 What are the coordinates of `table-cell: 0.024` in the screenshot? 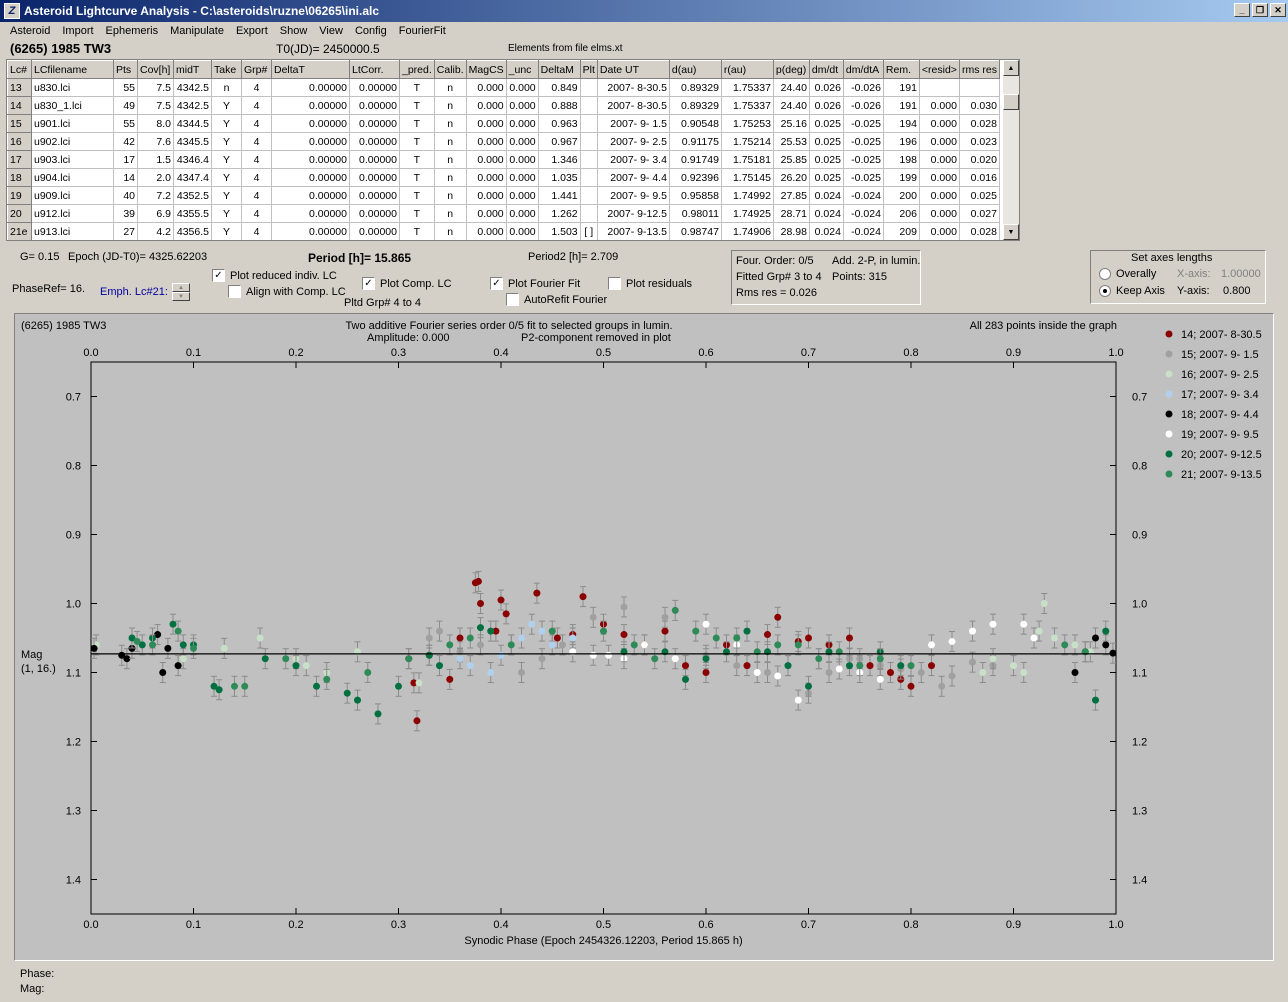 It's located at (826, 231).